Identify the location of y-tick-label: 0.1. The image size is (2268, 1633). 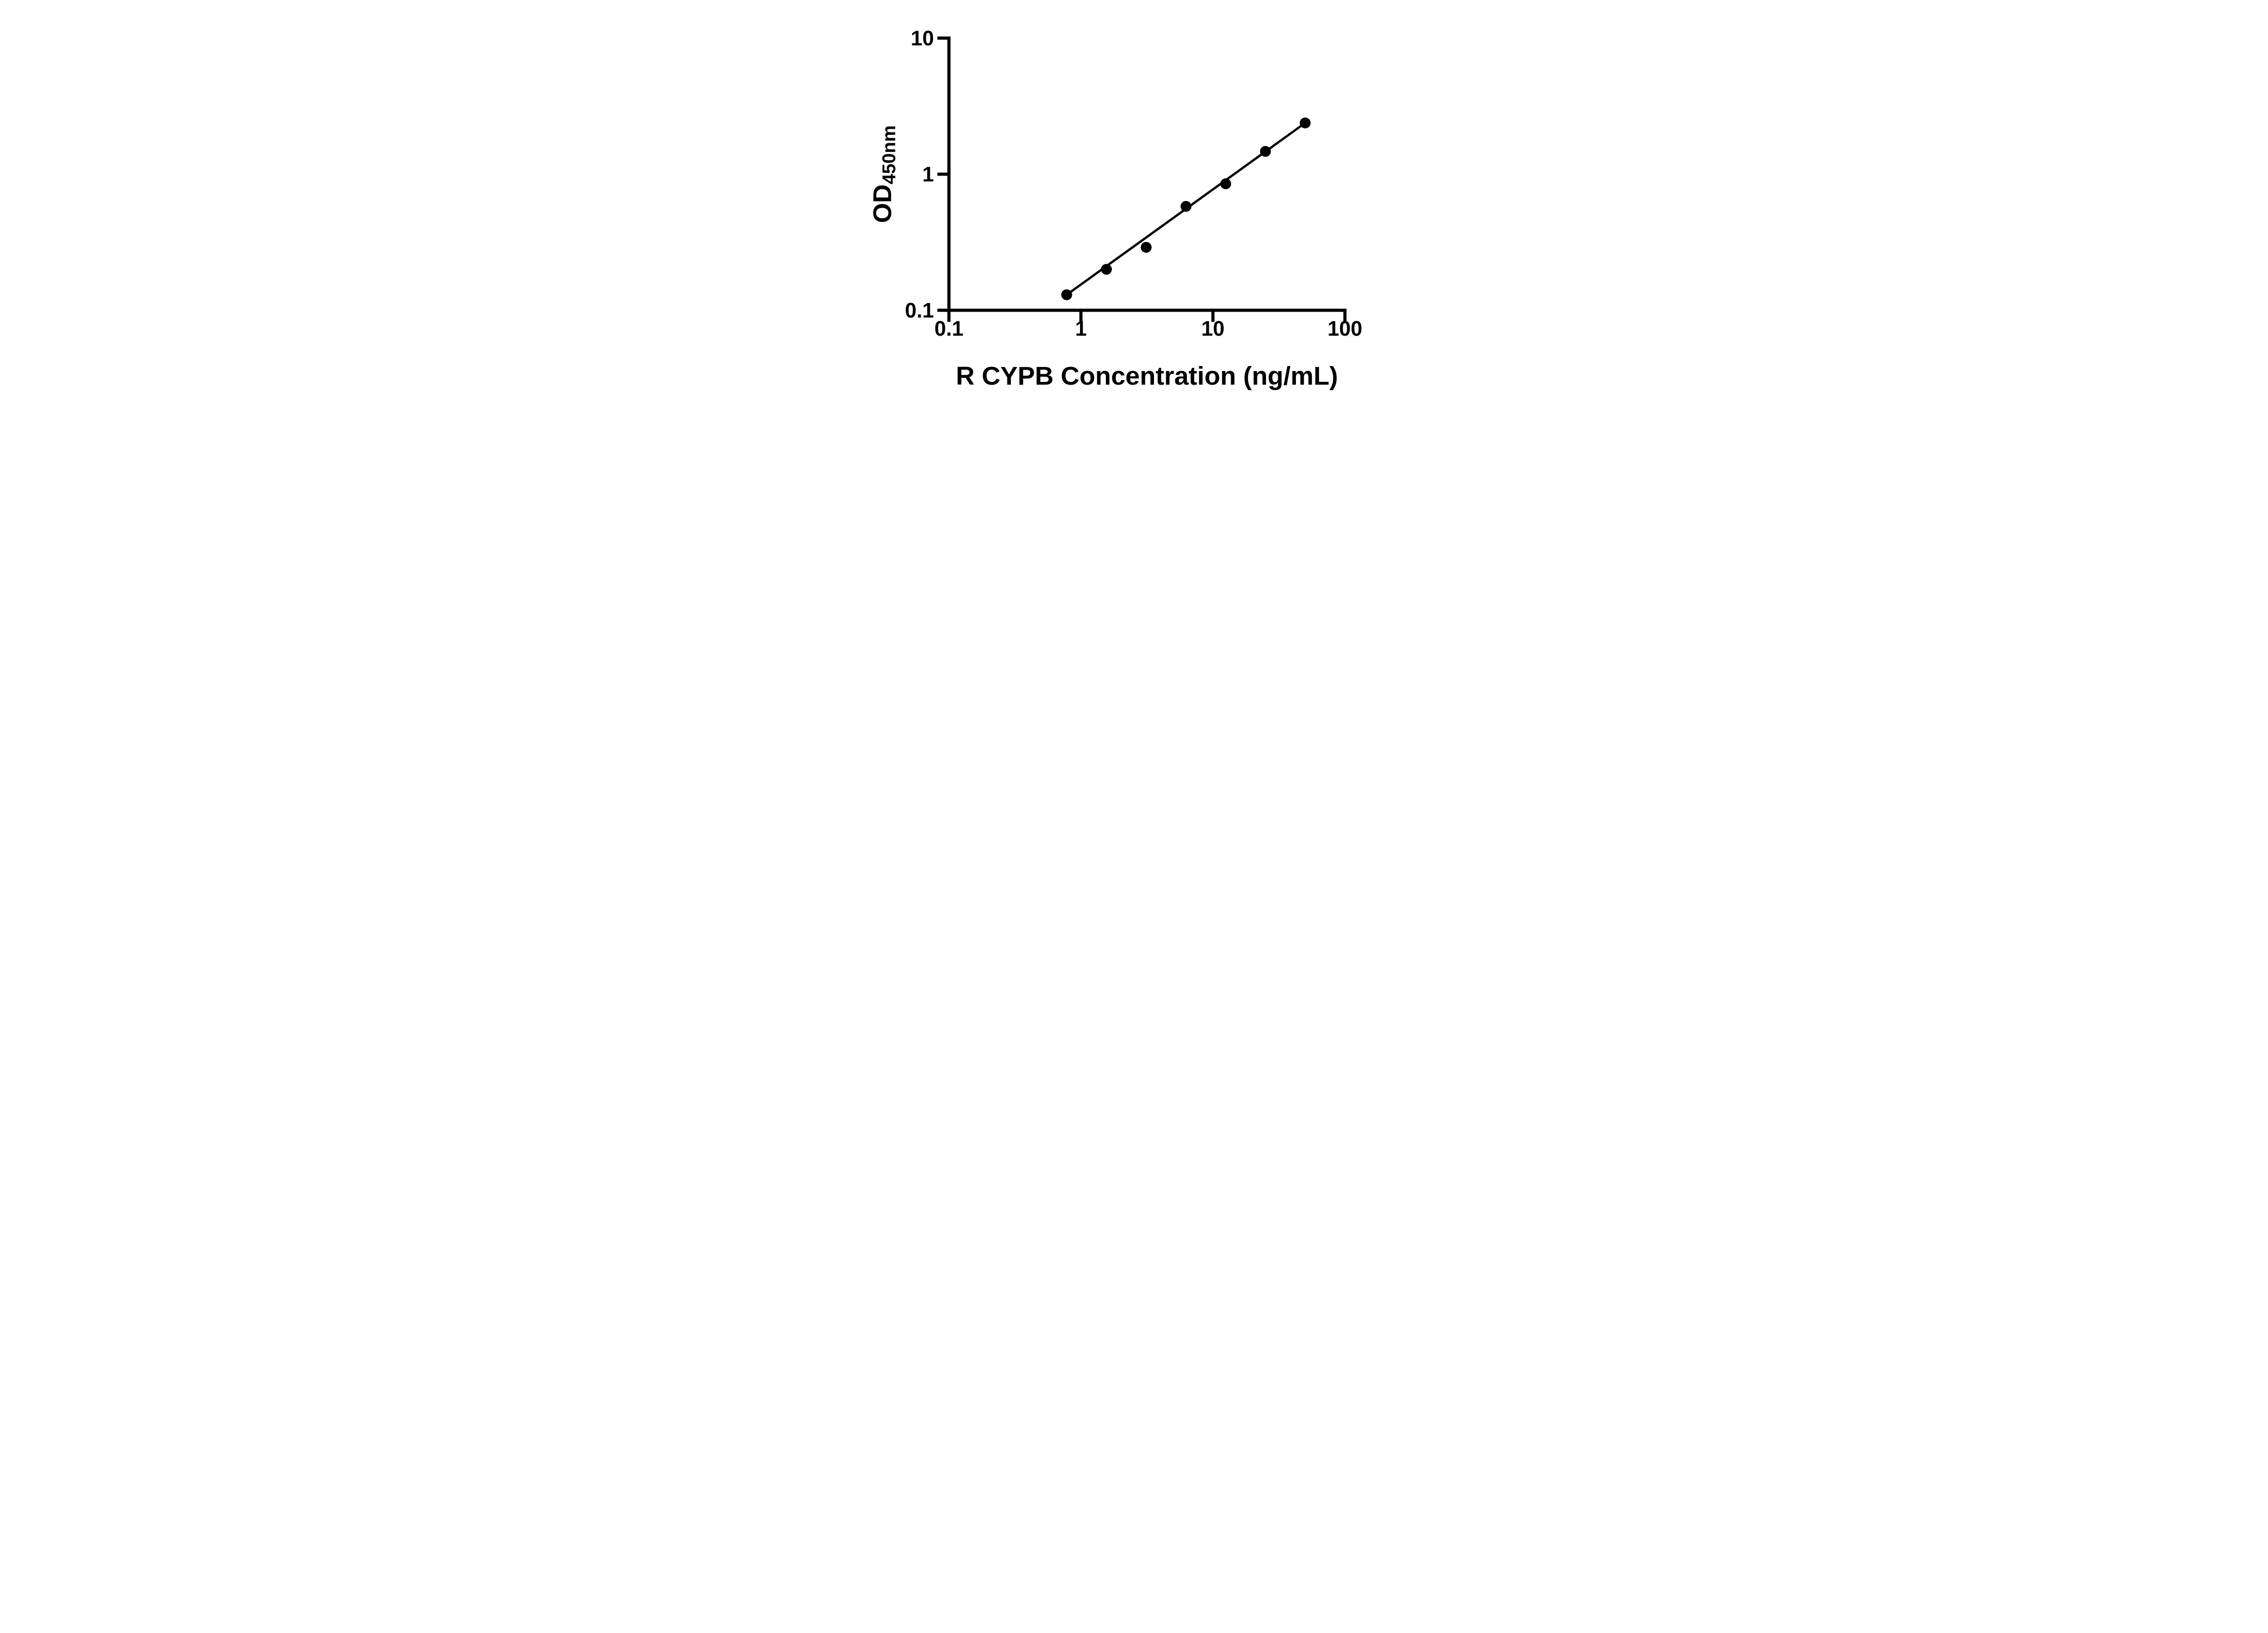
(920, 310).